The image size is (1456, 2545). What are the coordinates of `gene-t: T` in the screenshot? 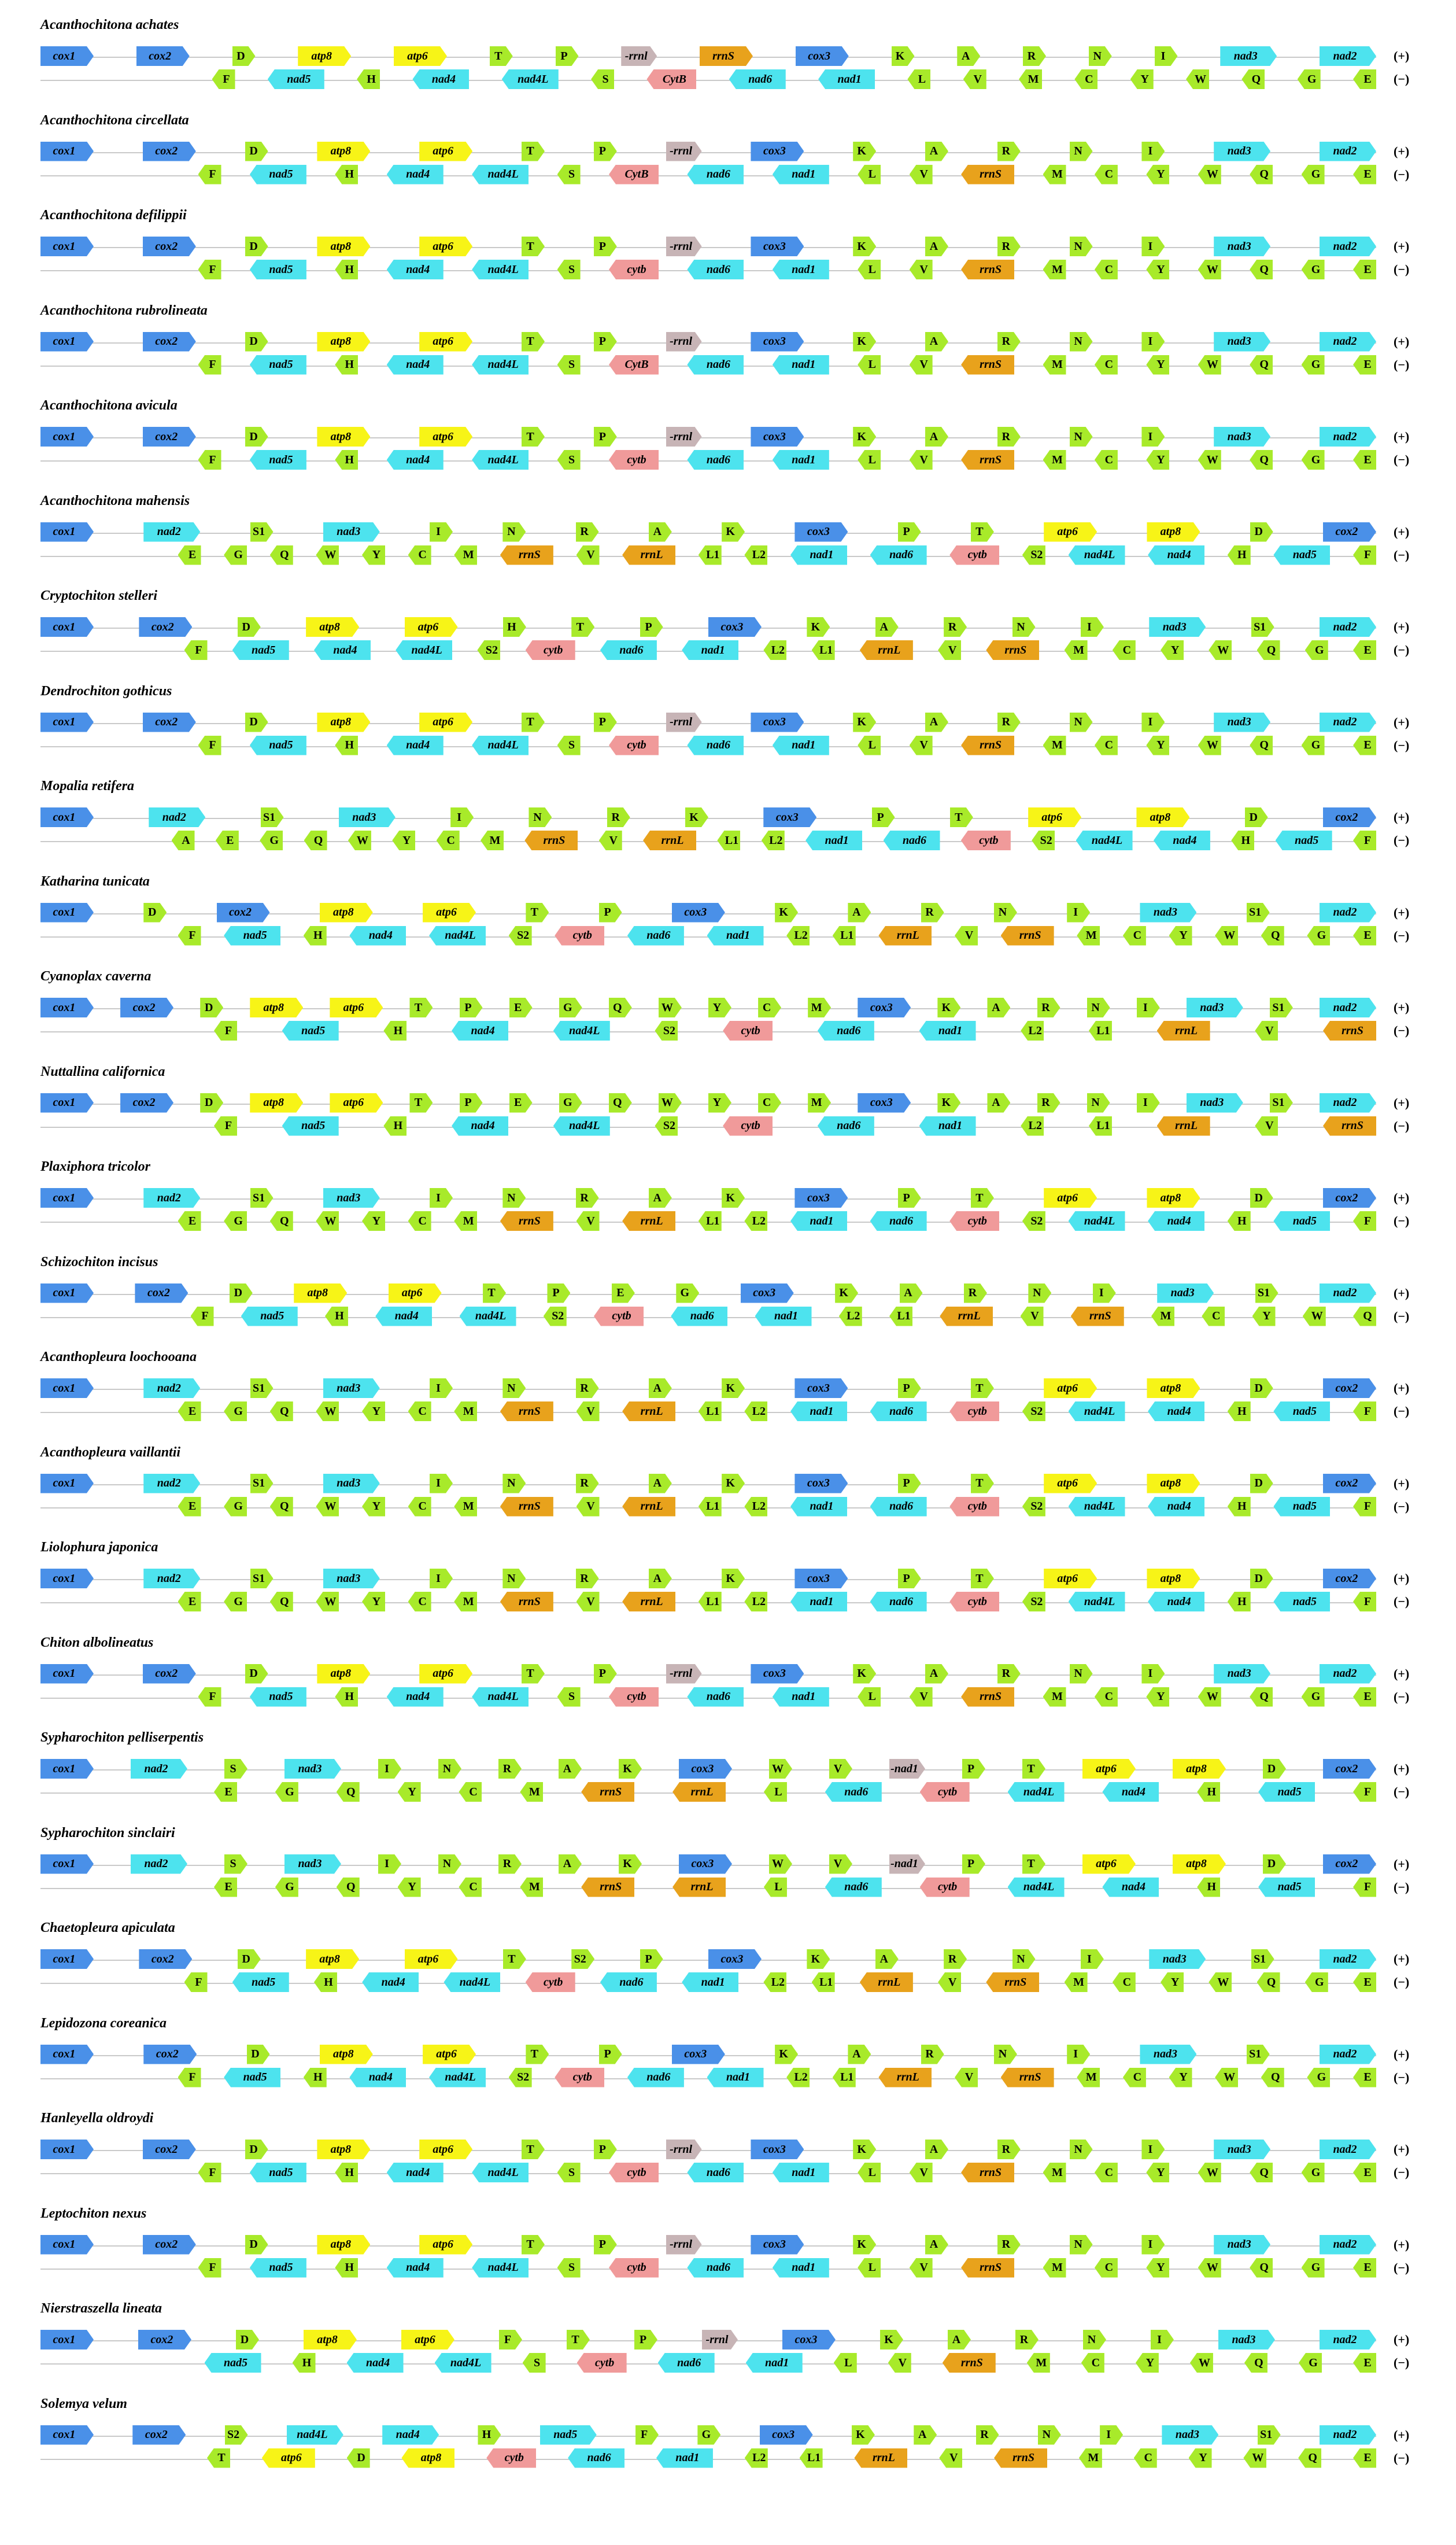 It's located at (533, 1674).